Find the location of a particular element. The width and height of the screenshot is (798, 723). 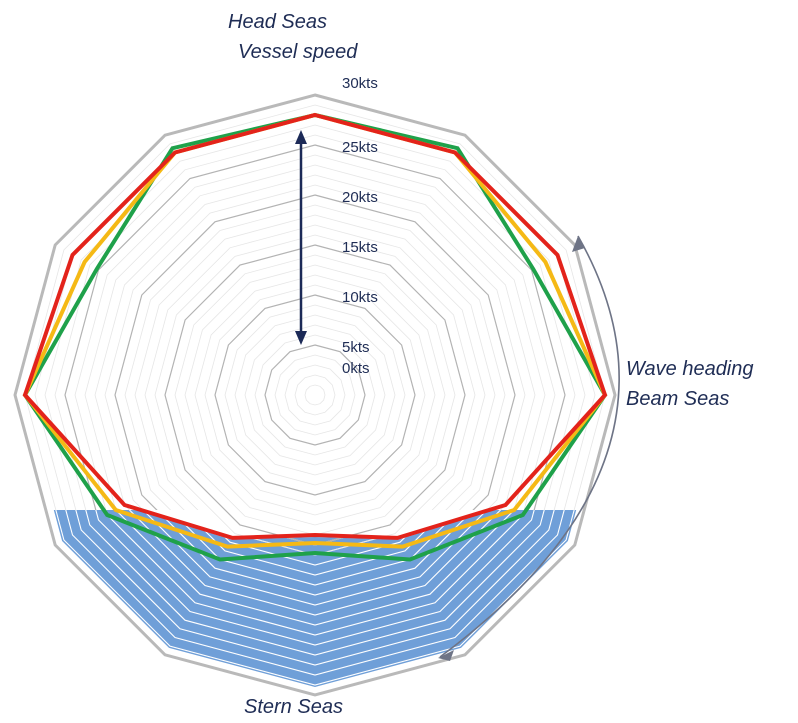

vessel-speed-label: Vessel speed is located at coordinates (298, 52).